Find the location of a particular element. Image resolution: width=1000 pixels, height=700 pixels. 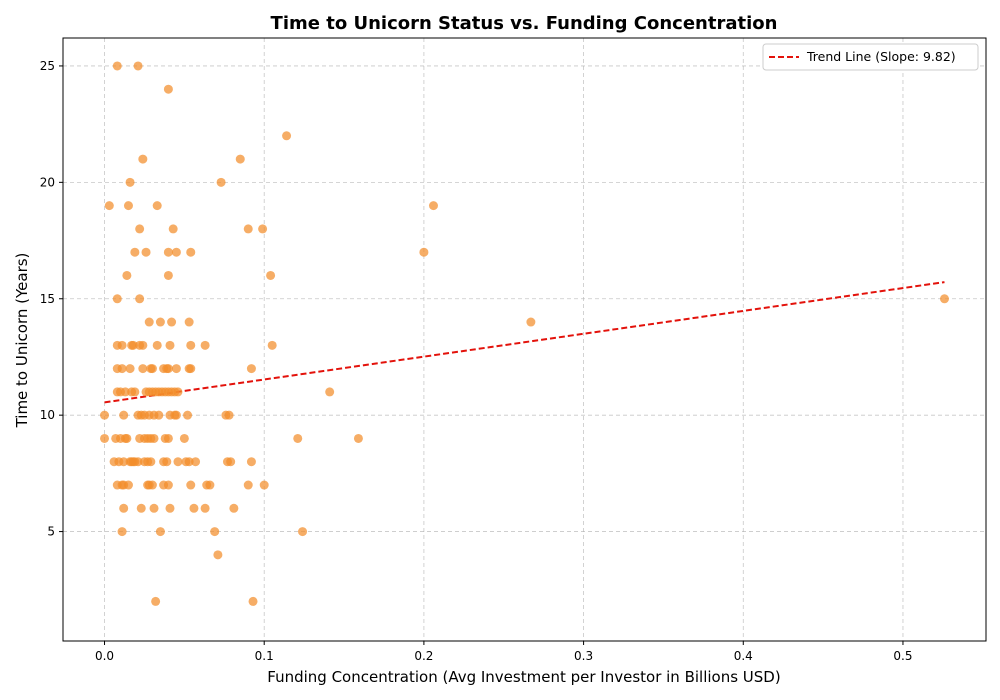

x-tick-label: 0.2 is located at coordinates (423, 656).